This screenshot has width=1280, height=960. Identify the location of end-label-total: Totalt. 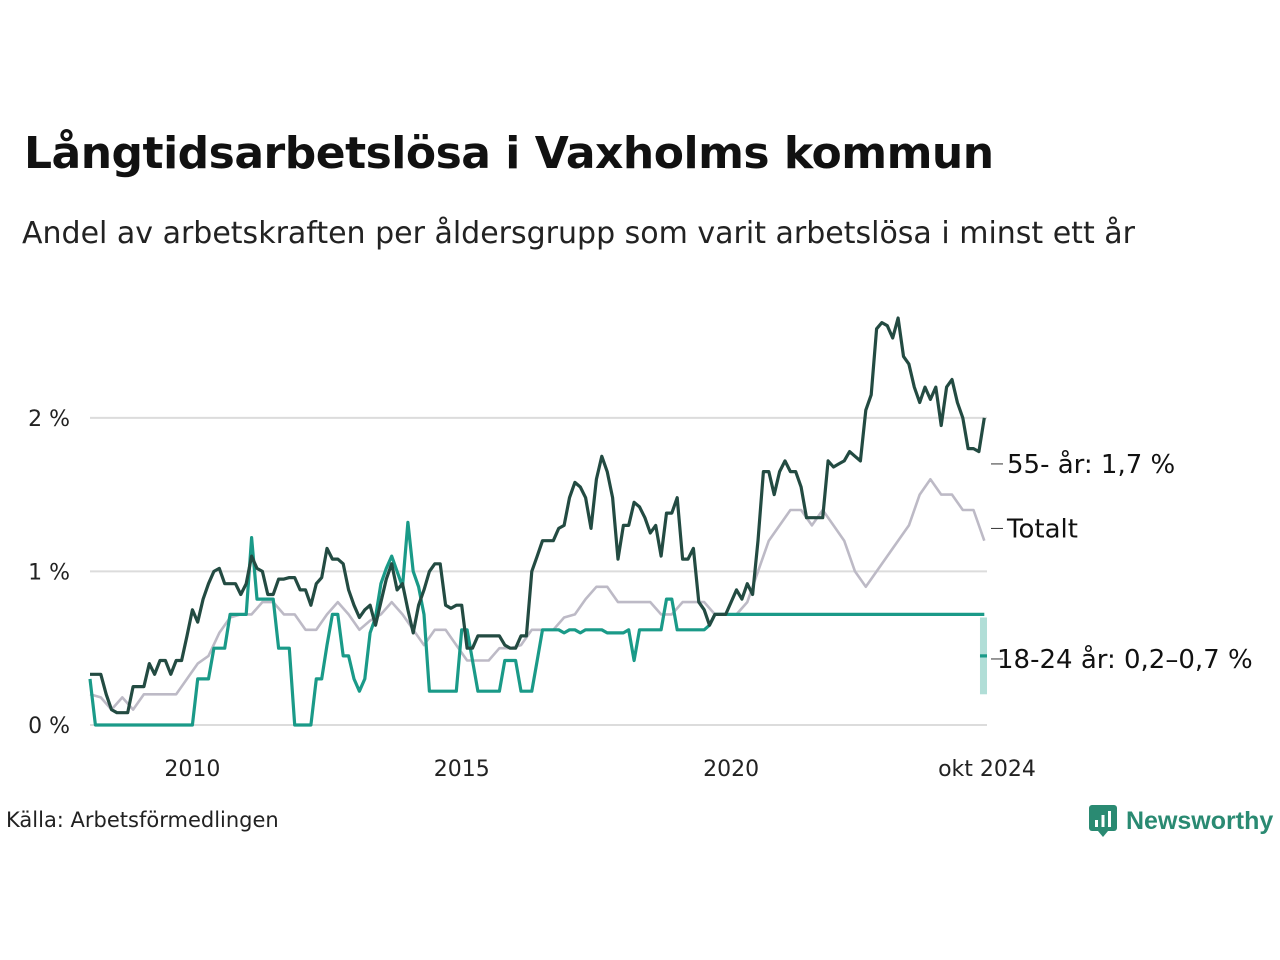
(1042, 529).